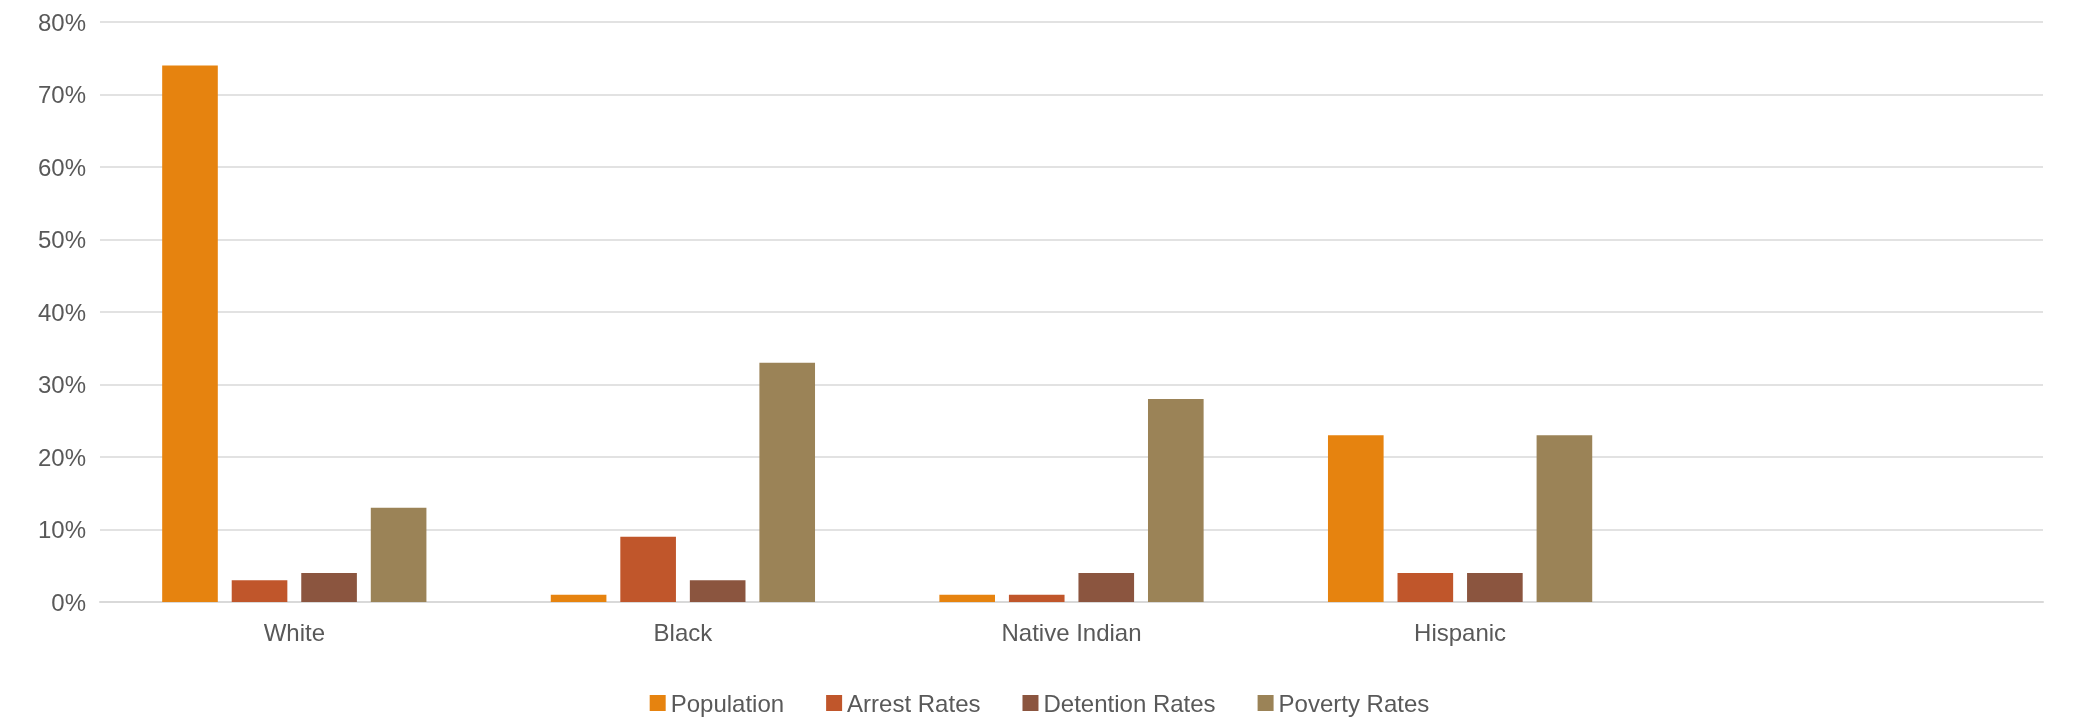  What do you see at coordinates (61, 312) in the screenshot?
I see `y-tick-label: 40%` at bounding box center [61, 312].